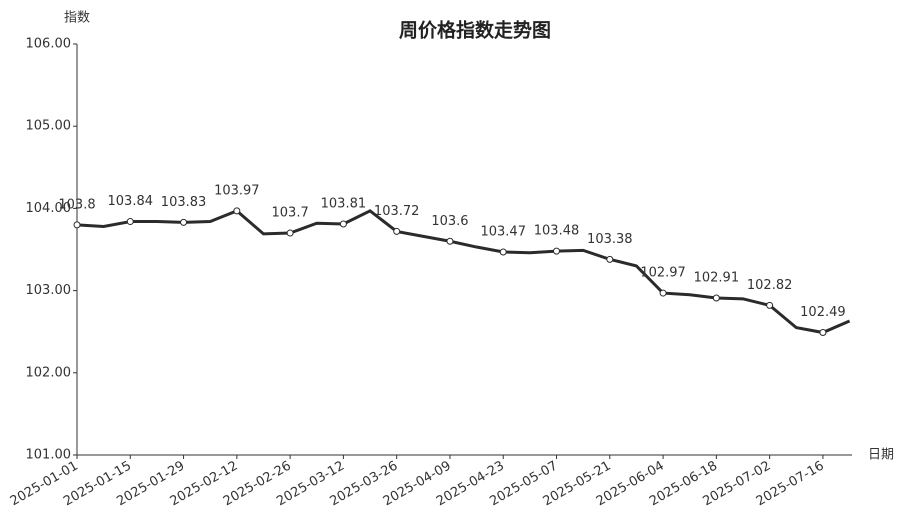 The height and width of the screenshot is (516, 909). What do you see at coordinates (77, 18) in the screenshot?
I see `y-axis-label: 指数` at bounding box center [77, 18].